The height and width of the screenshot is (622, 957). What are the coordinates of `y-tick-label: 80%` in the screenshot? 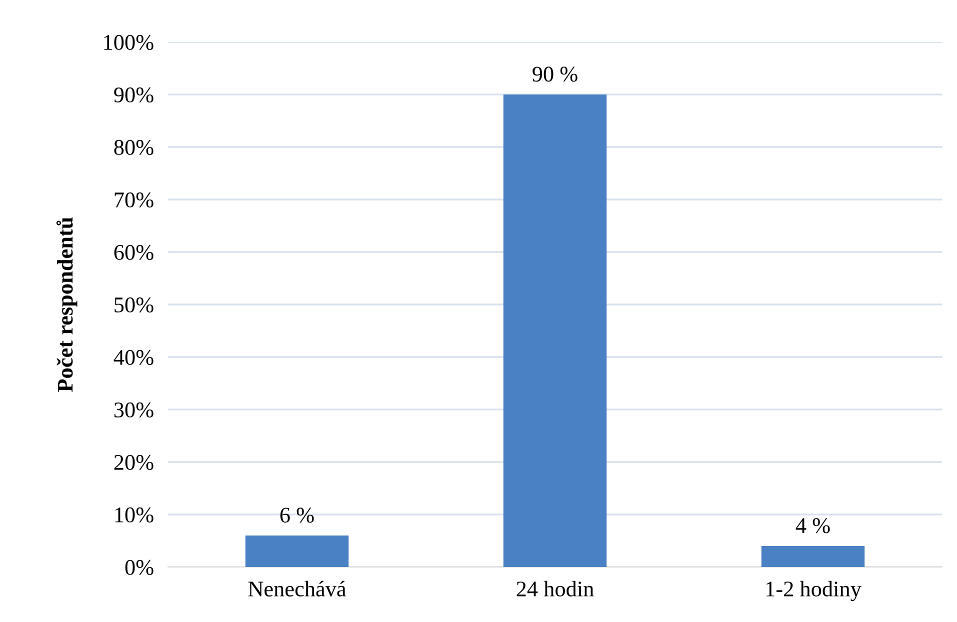 It's located at (134, 147).